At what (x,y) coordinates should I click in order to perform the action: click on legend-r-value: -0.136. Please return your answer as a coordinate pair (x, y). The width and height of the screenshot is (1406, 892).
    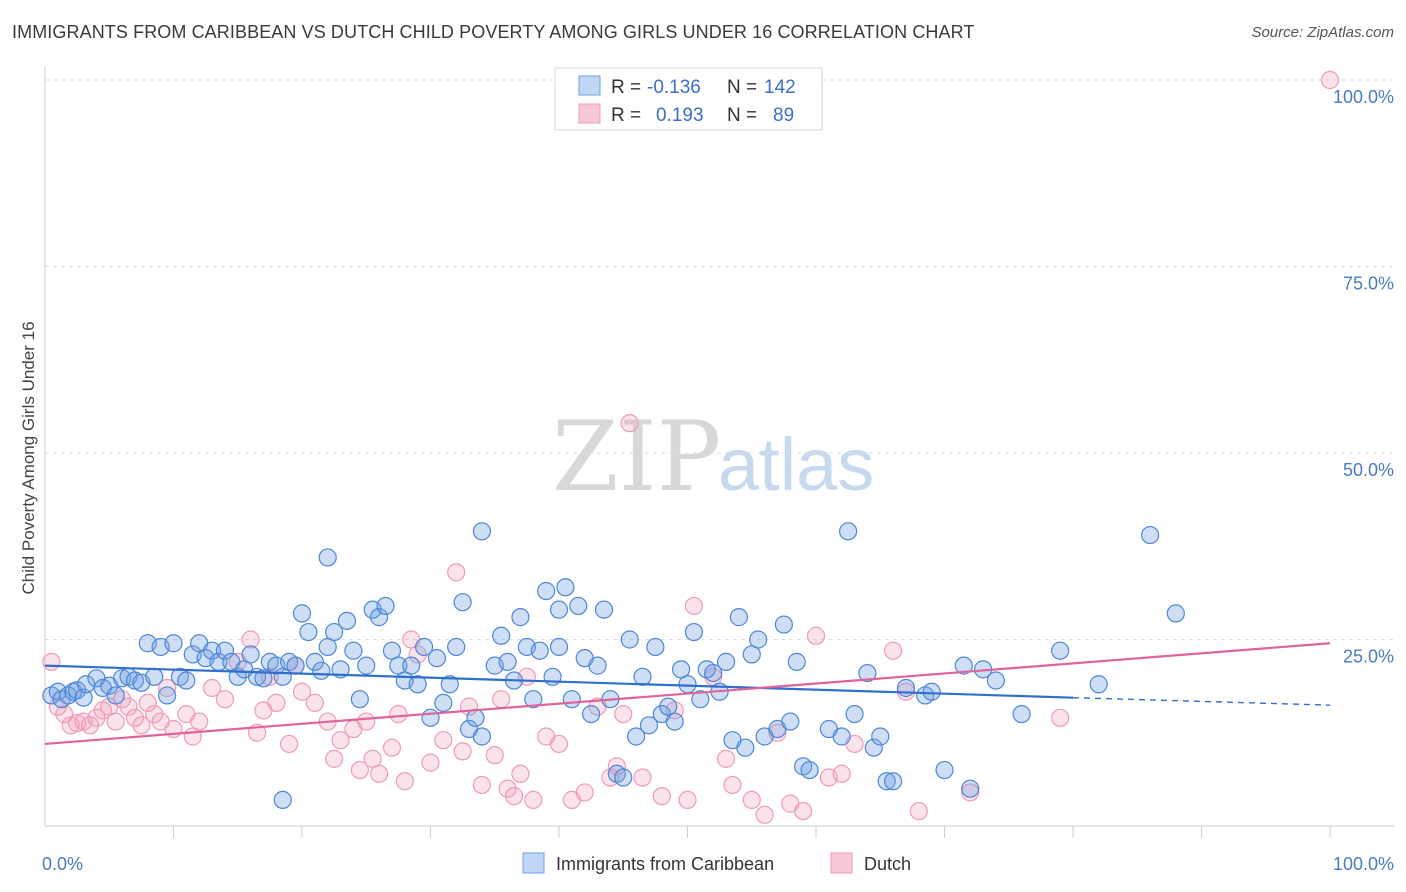
    Looking at the image, I should click on (674, 87).